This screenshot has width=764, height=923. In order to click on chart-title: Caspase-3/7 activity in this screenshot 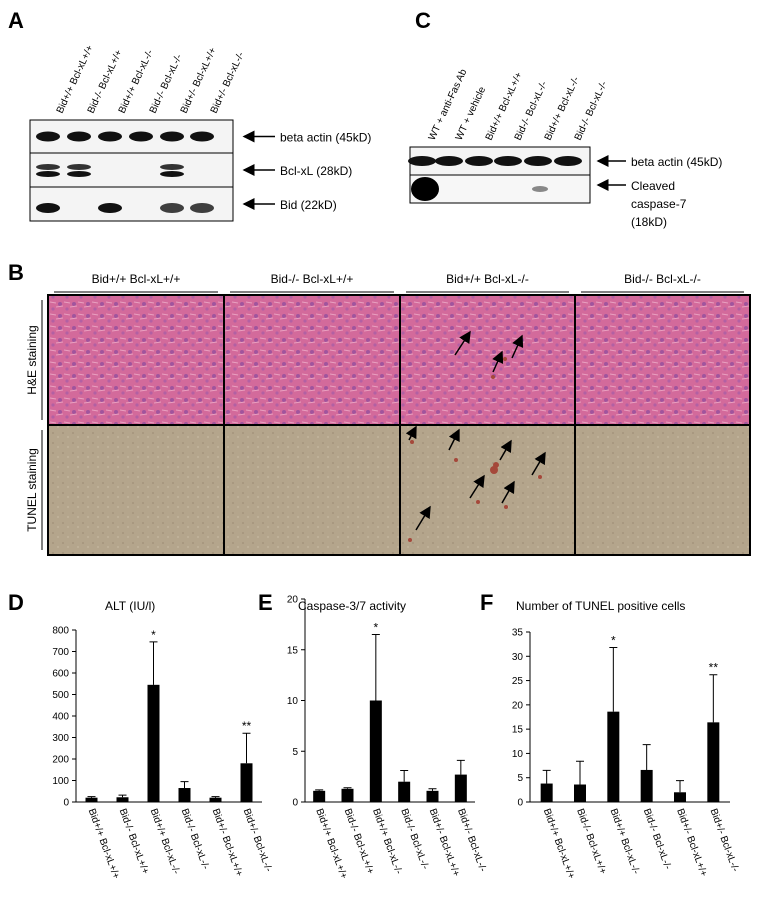, I will do `click(352, 606)`.